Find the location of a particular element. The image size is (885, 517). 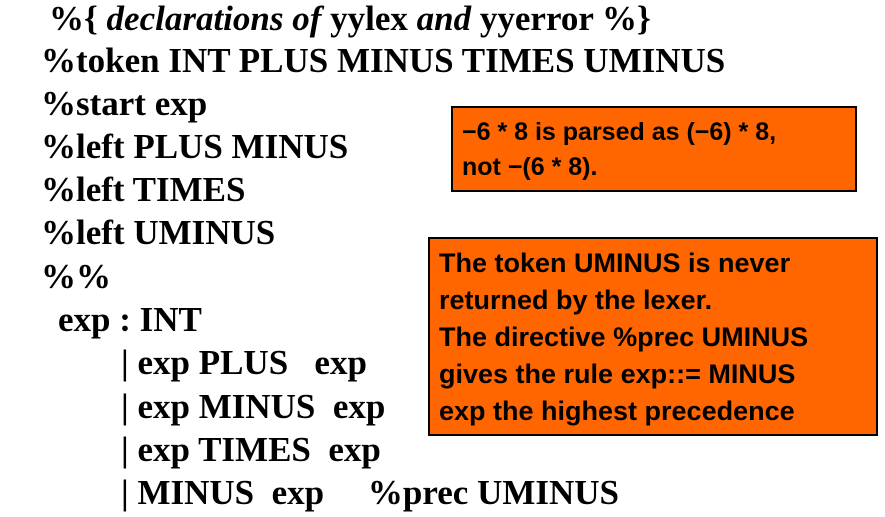

header-word-and: and is located at coordinates (444, 19).